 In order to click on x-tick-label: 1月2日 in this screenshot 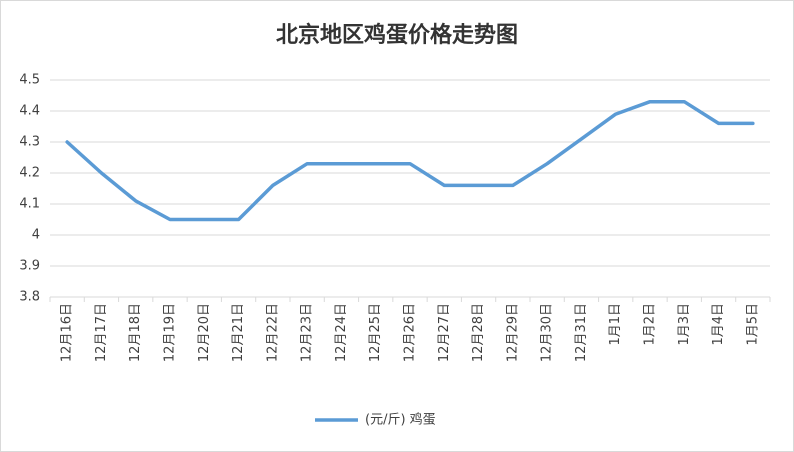, I will do `click(650, 324)`.